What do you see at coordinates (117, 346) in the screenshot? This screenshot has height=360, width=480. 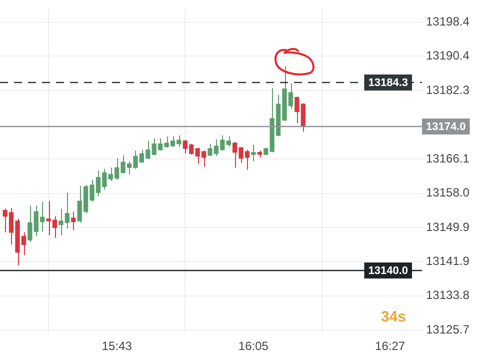 I see `x-tick-label: 15:43` at bounding box center [117, 346].